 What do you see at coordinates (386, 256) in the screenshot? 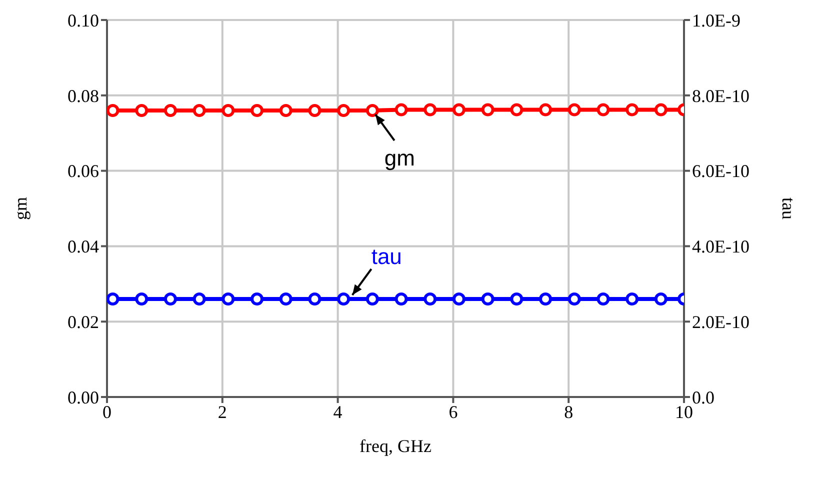
I see `annotation: tau` at bounding box center [386, 256].